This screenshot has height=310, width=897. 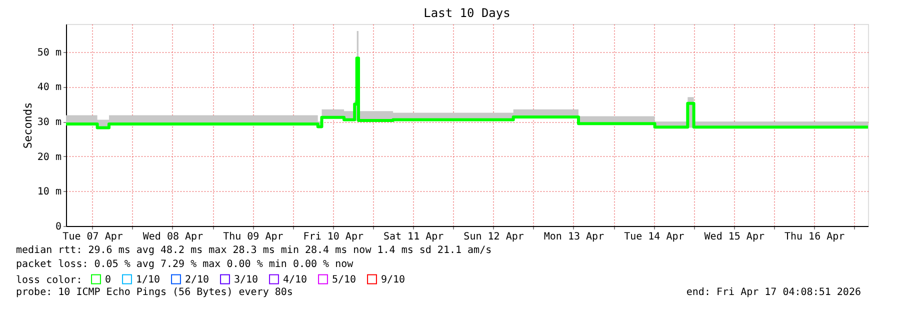 What do you see at coordinates (773, 292) in the screenshot?
I see `text: end: Fri Apr 17 04:08:51 2026` at bounding box center [773, 292].